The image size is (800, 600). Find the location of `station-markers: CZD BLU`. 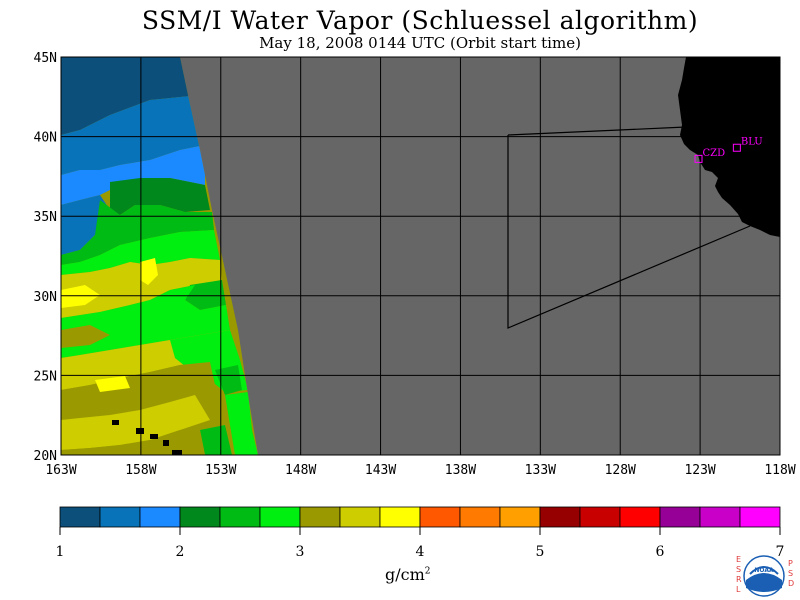

station-markers: CZD BLU is located at coordinates (728, 150).